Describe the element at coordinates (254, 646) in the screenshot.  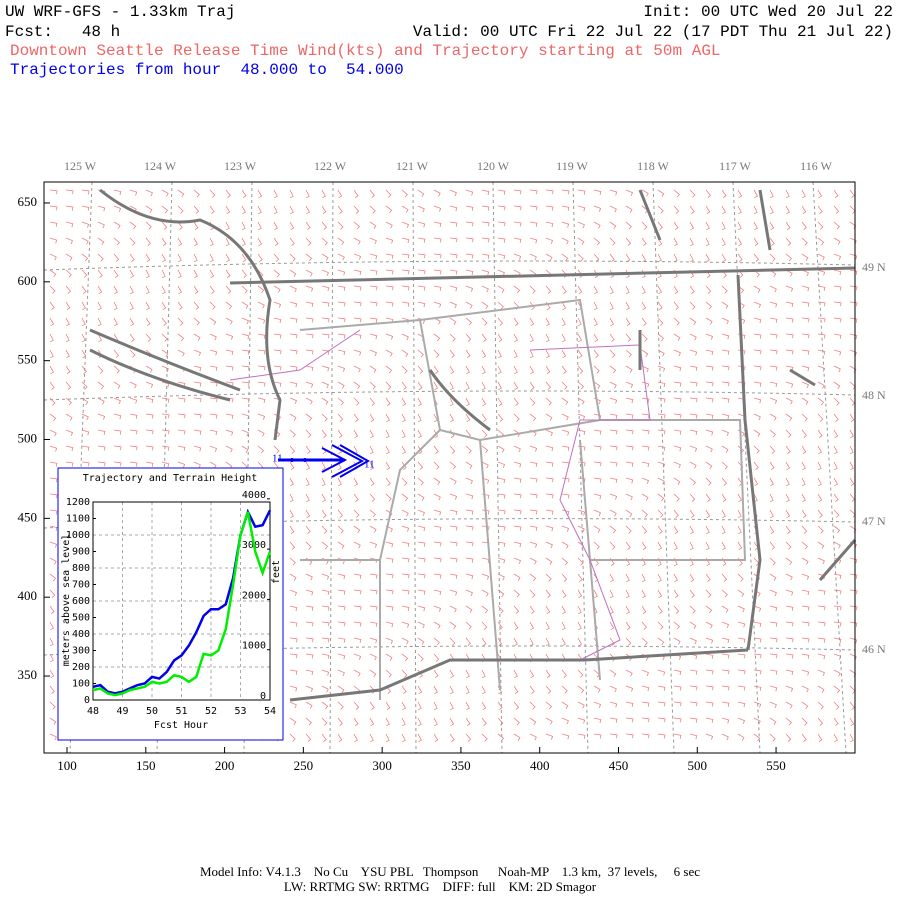
I see `y2-tick-label: 1000` at that location.